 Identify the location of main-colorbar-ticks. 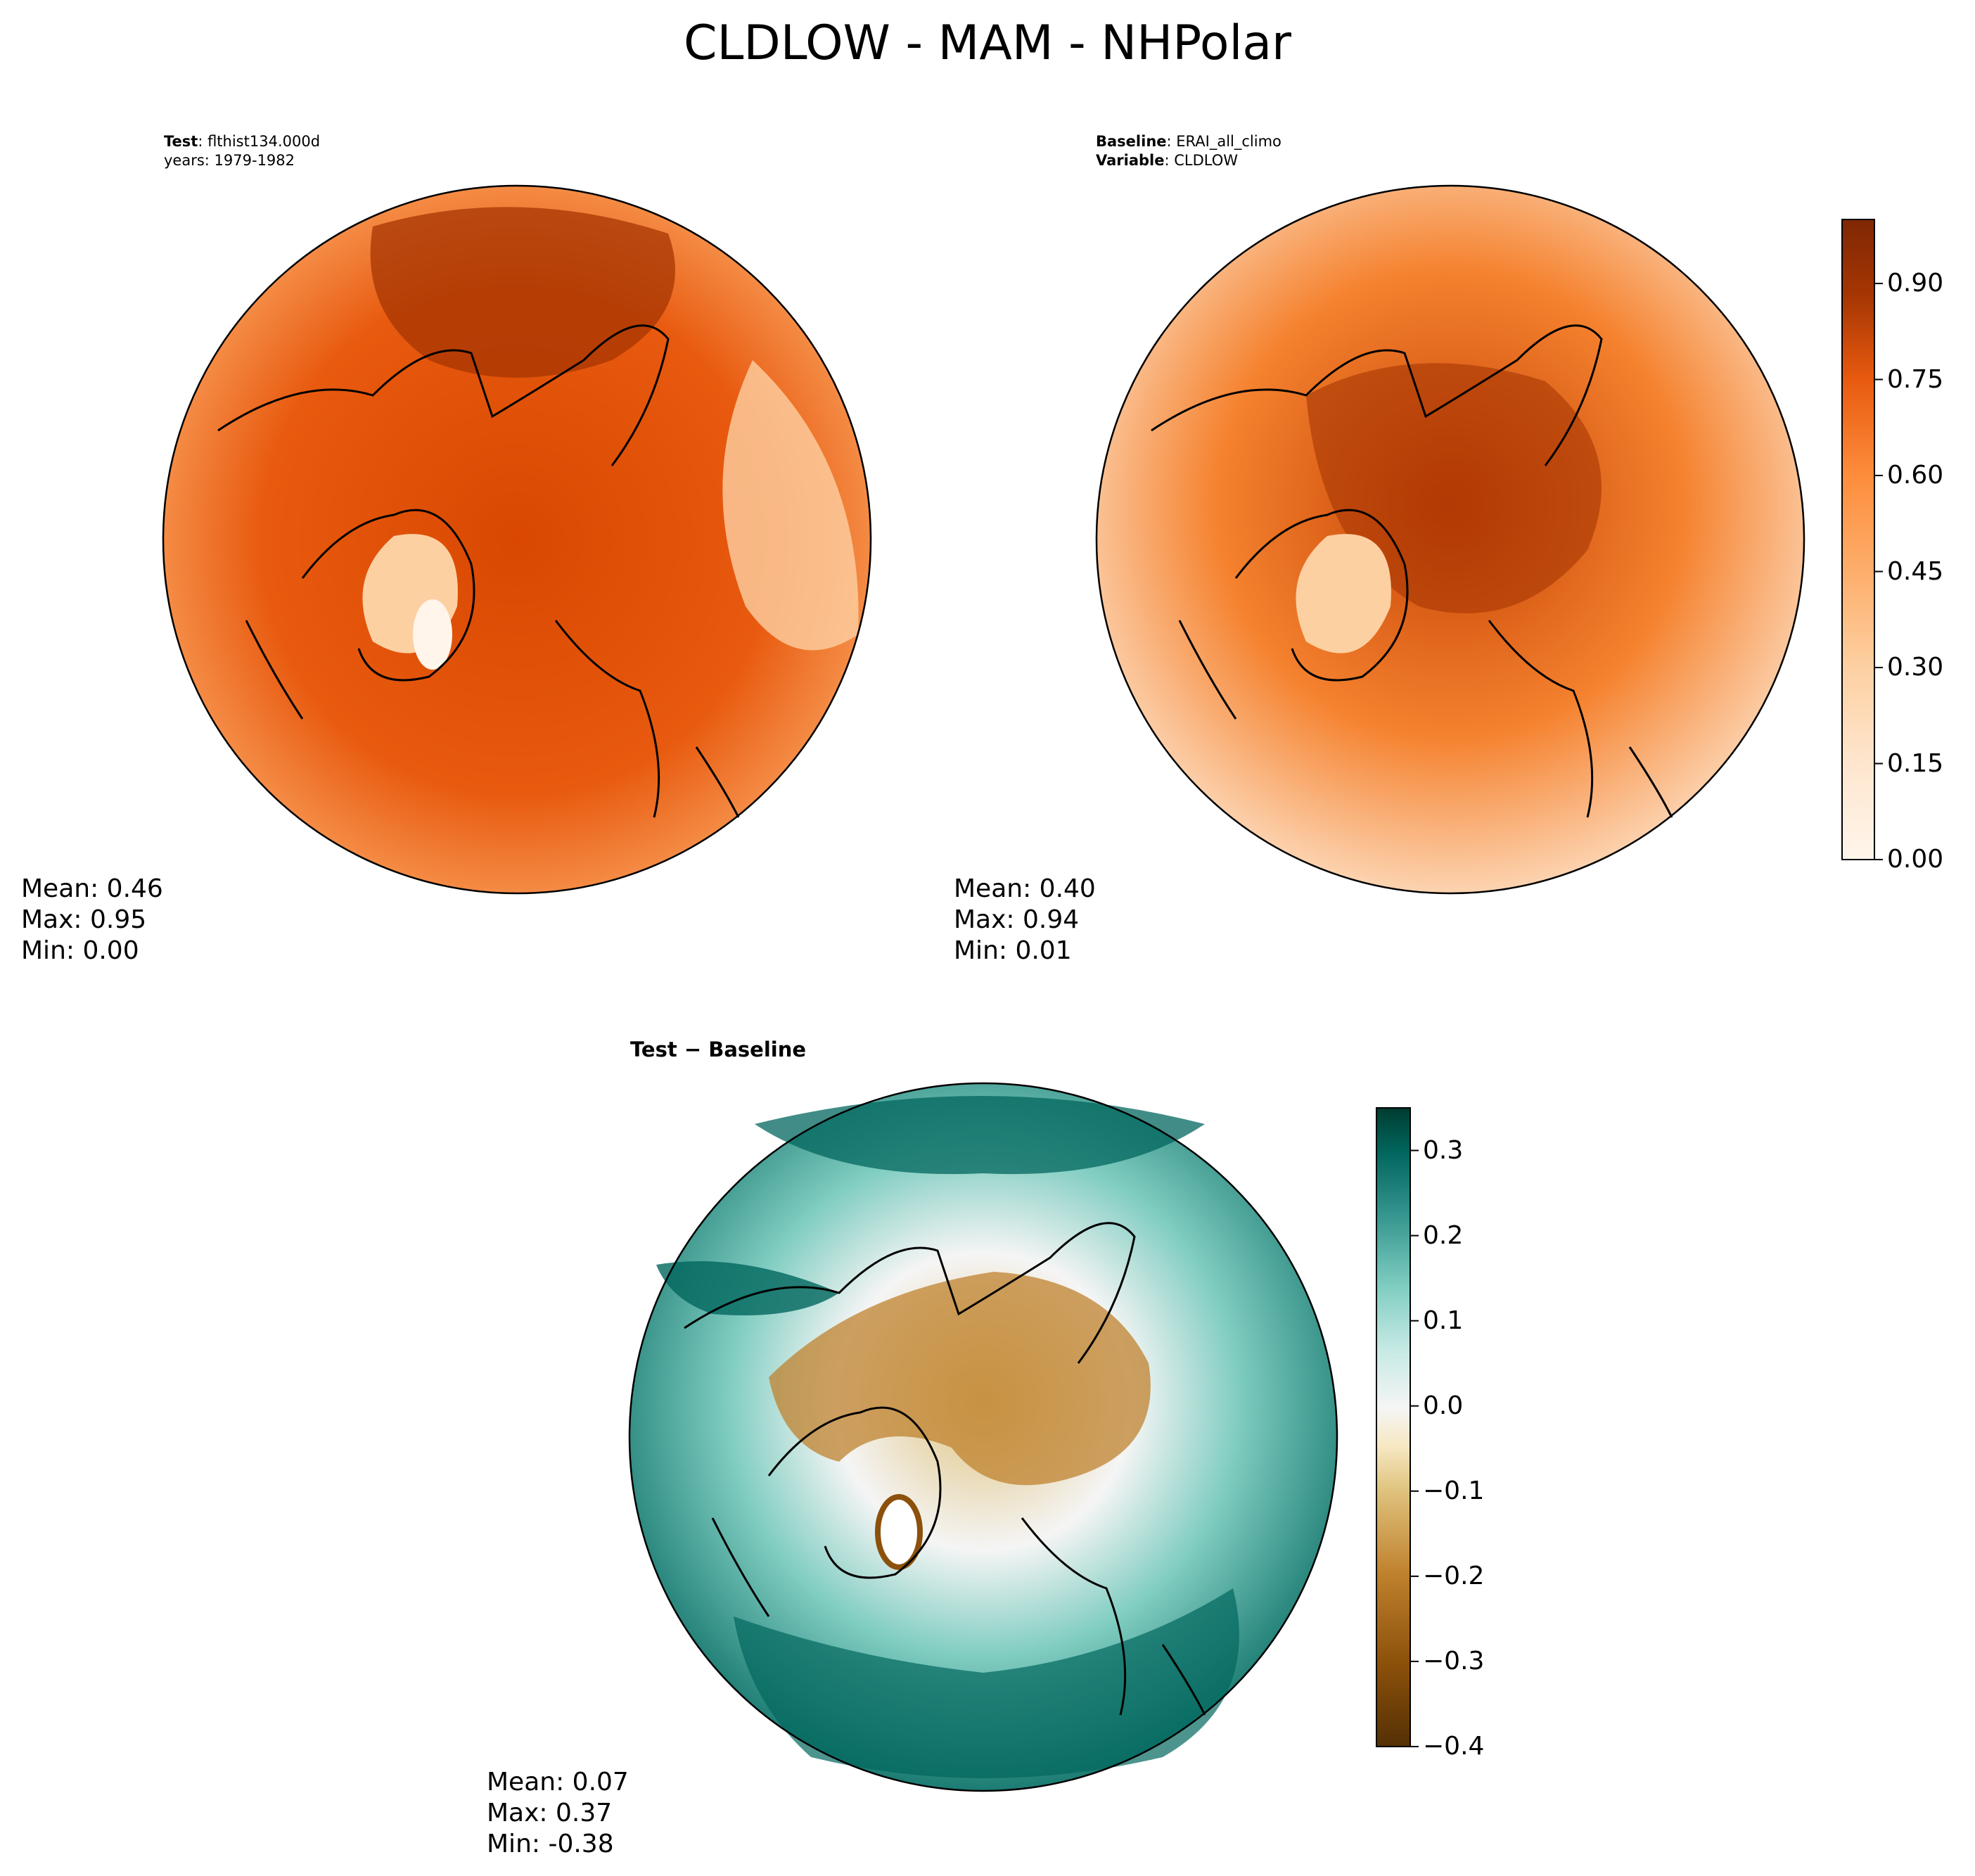
(1878, 571).